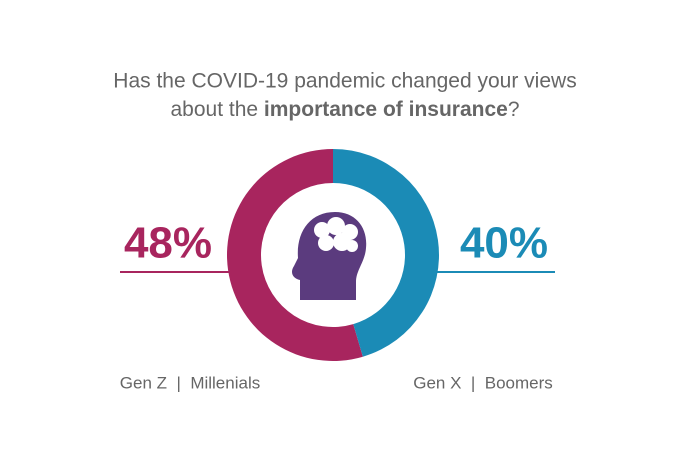 This screenshot has width=691, height=459. Describe the element at coordinates (214, 109) in the screenshot. I see `title-text: about the` at that location.